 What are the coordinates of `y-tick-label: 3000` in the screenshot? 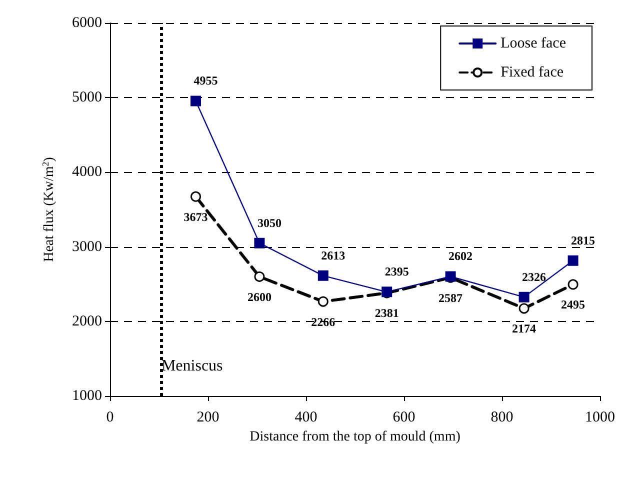 It's located at (87, 246).